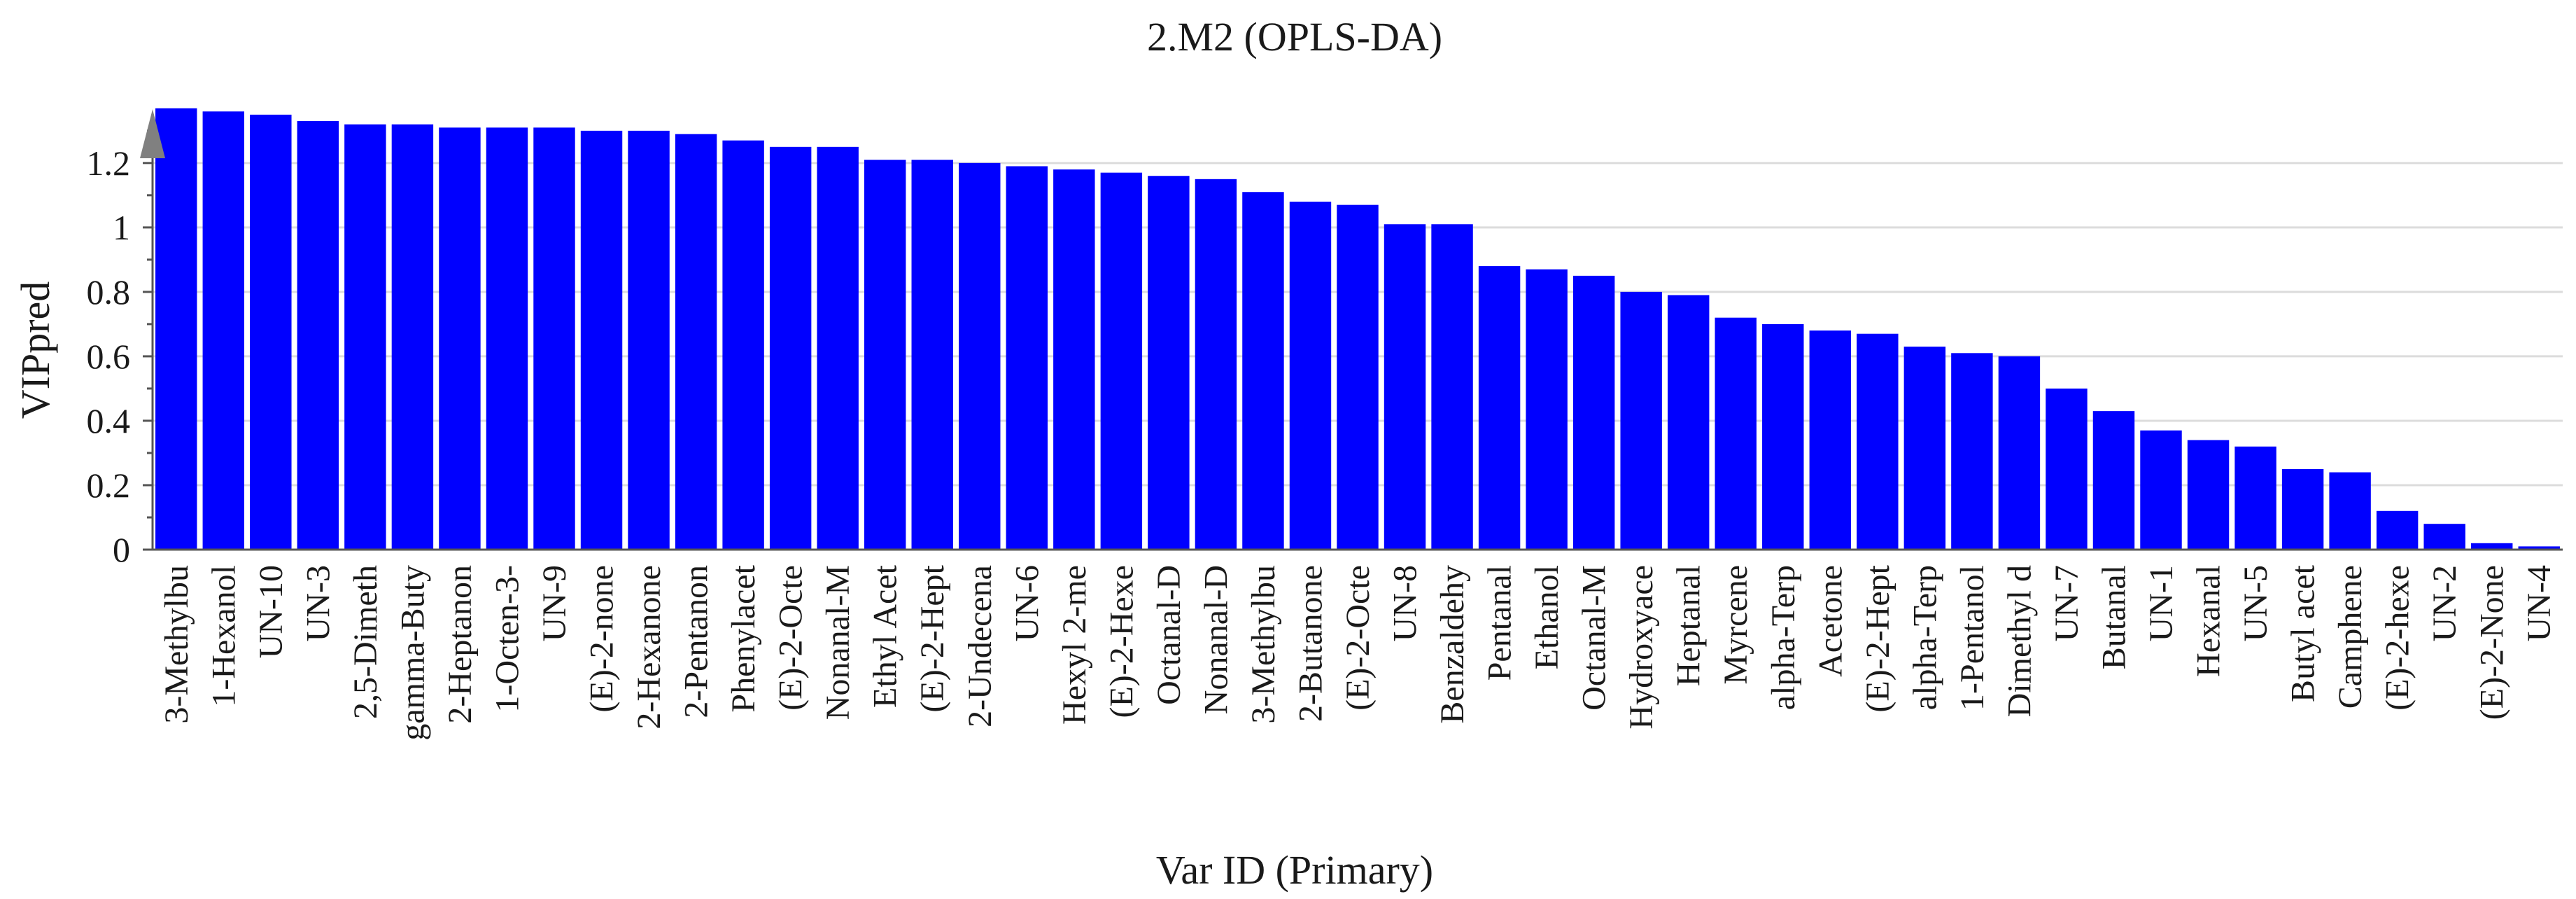  I want to click on x-category-label: (E)-2-Hexe, so click(1121, 641).